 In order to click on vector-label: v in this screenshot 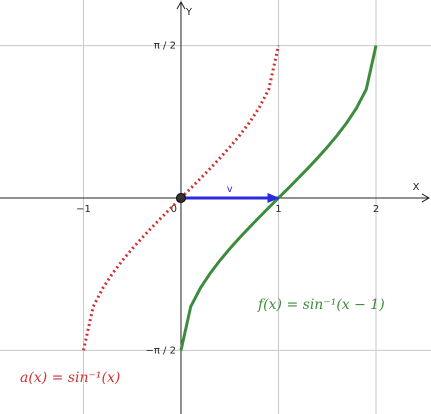, I will do `click(230, 189)`.